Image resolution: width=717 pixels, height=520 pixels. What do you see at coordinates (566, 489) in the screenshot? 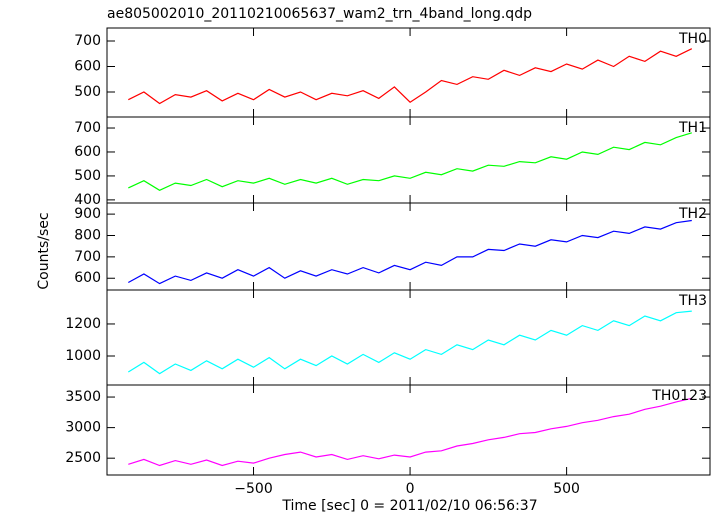
I see `x-tick-label: 500` at bounding box center [566, 489].